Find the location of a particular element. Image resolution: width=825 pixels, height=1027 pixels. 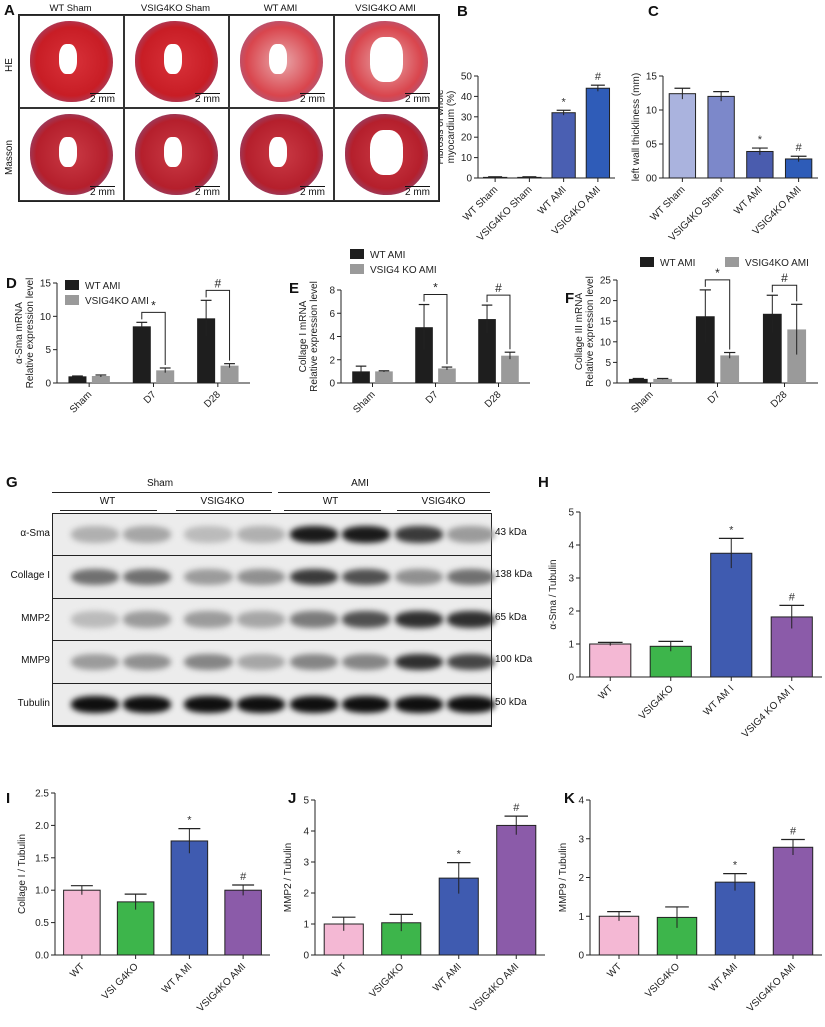

col-header-wt-ami: WT AMI is located at coordinates (280, 8).